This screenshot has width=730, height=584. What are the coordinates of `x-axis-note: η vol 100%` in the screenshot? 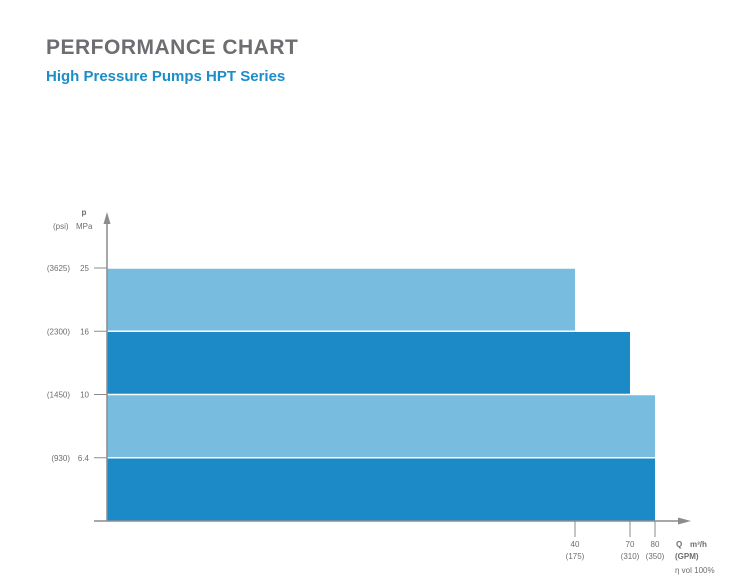 It's located at (695, 570).